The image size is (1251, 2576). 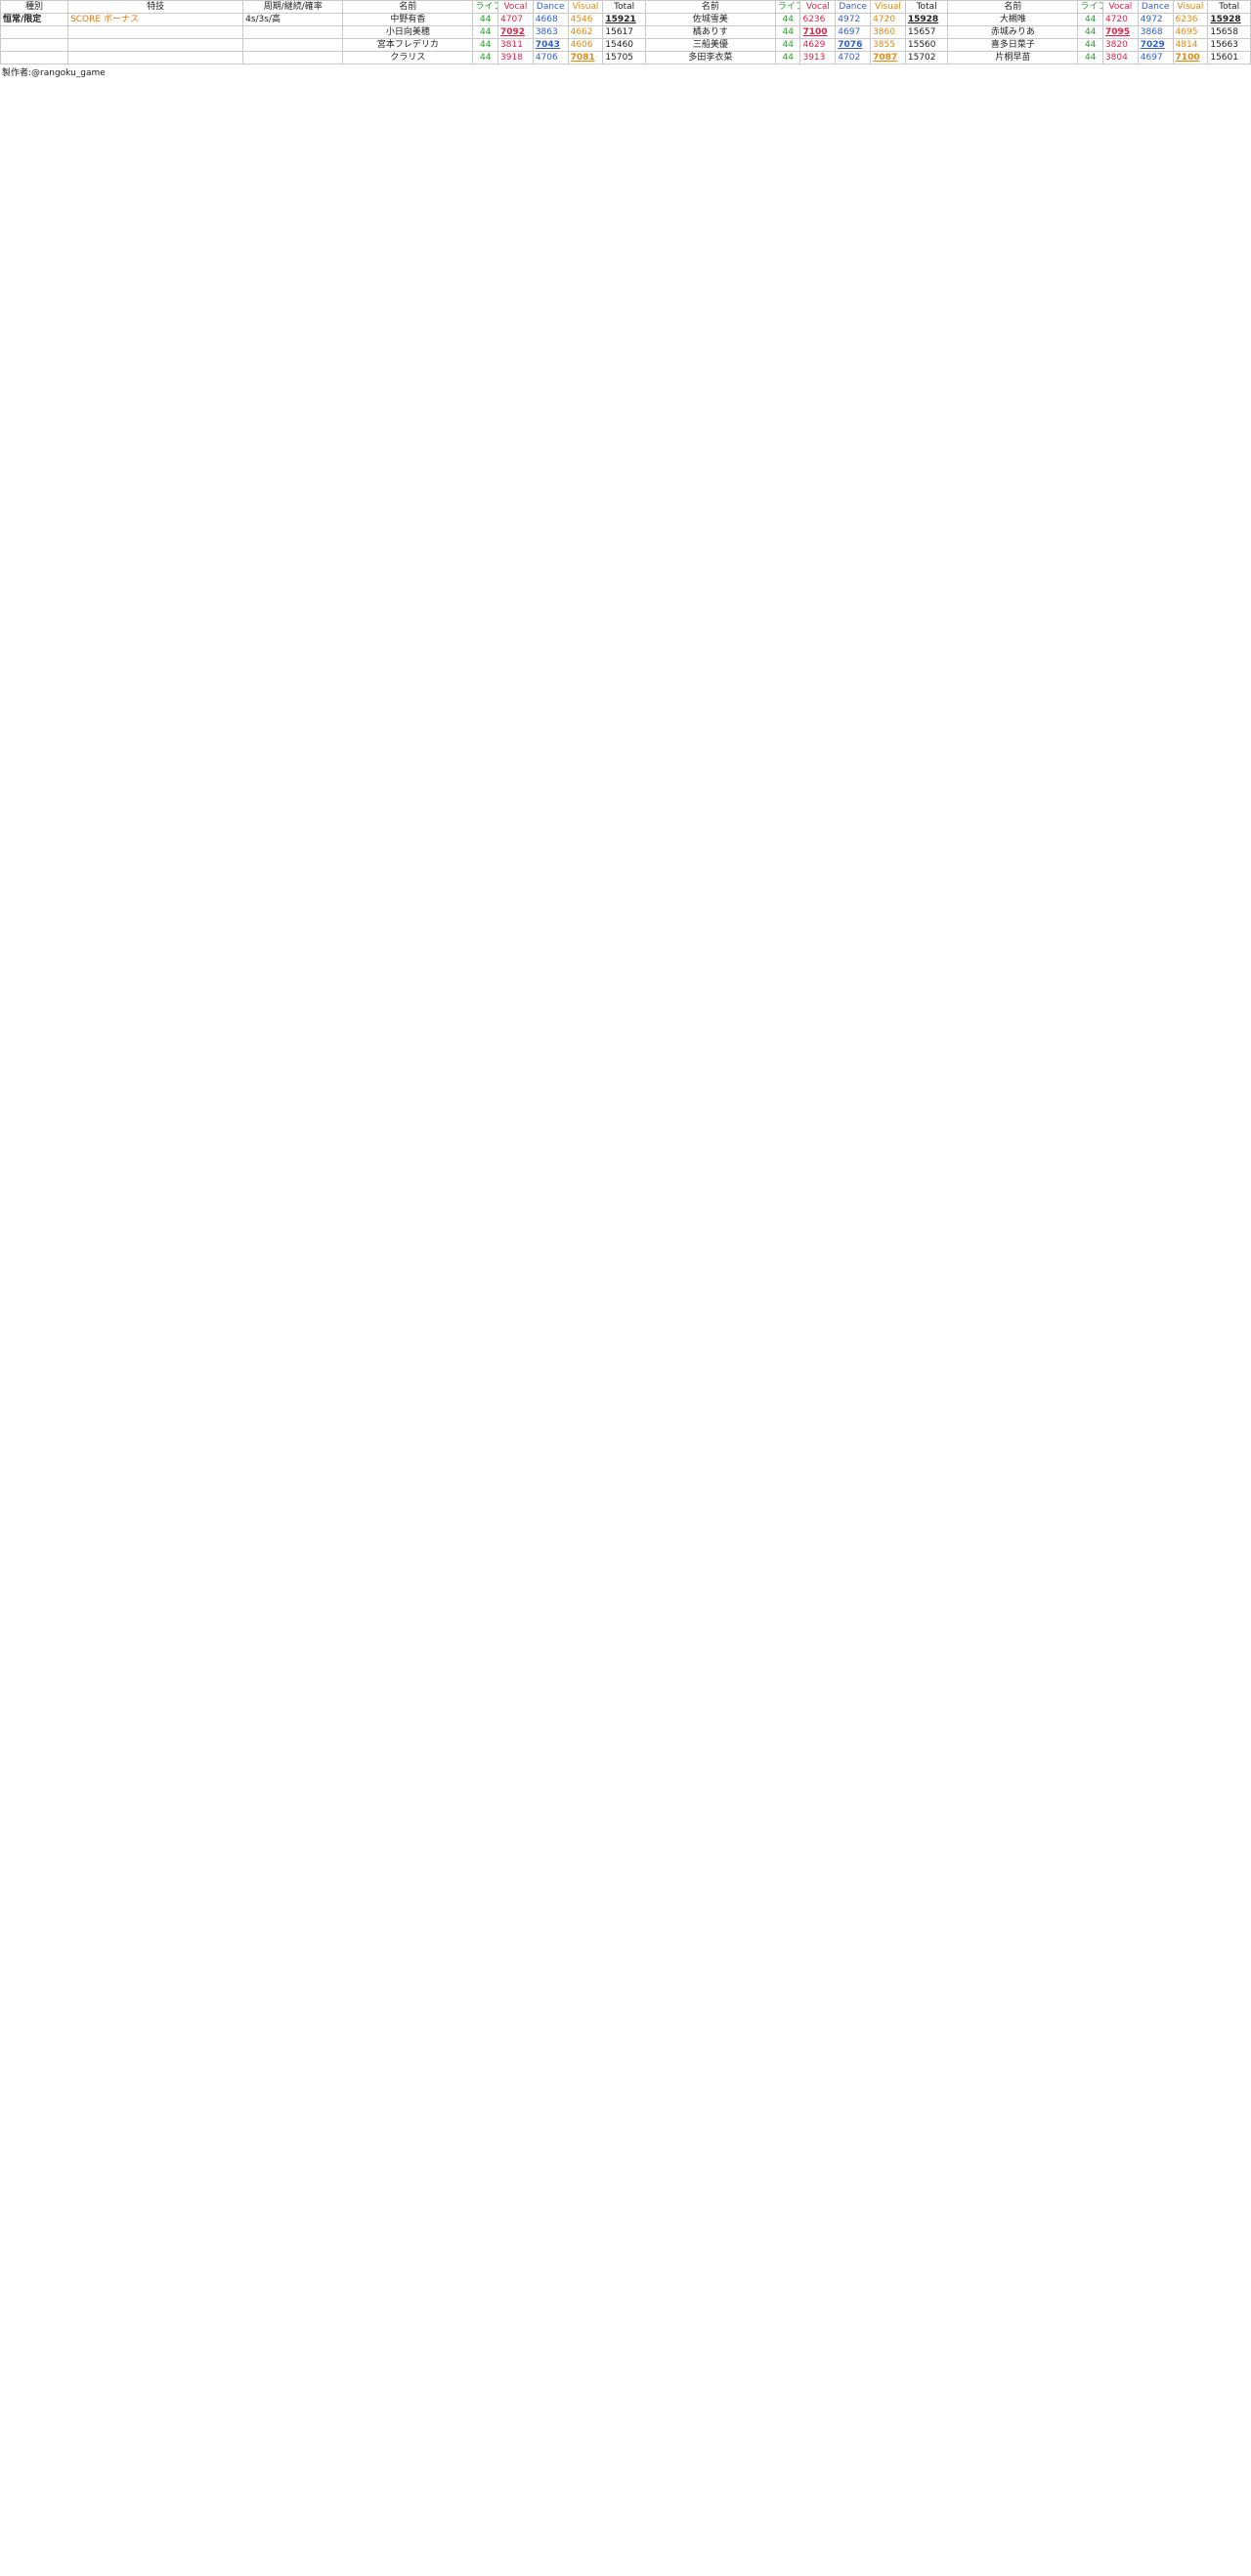 What do you see at coordinates (293, 19) in the screenshot?
I see `cooldown-cell: 4s/3s/高` at bounding box center [293, 19].